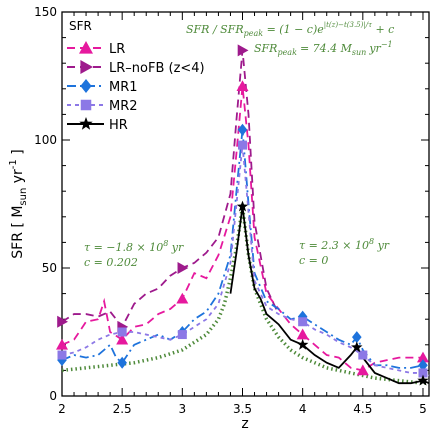  Describe the element at coordinates (45, 140) in the screenshot. I see `y-tick-label: 100` at that location.